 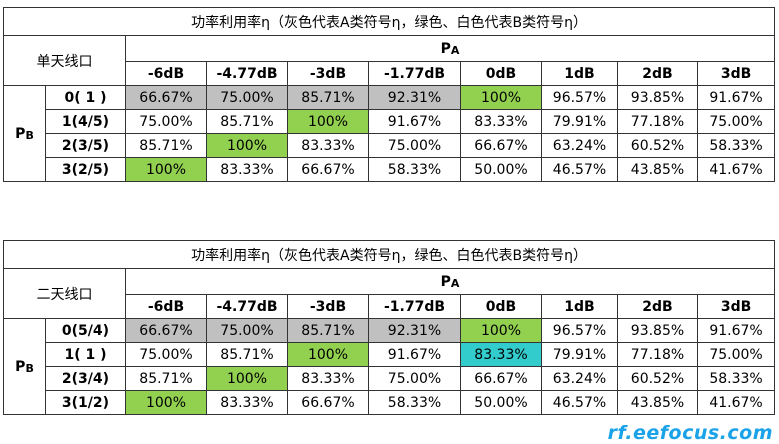 What do you see at coordinates (736, 402) in the screenshot?
I see `value-cell: 41.67%` at bounding box center [736, 402].